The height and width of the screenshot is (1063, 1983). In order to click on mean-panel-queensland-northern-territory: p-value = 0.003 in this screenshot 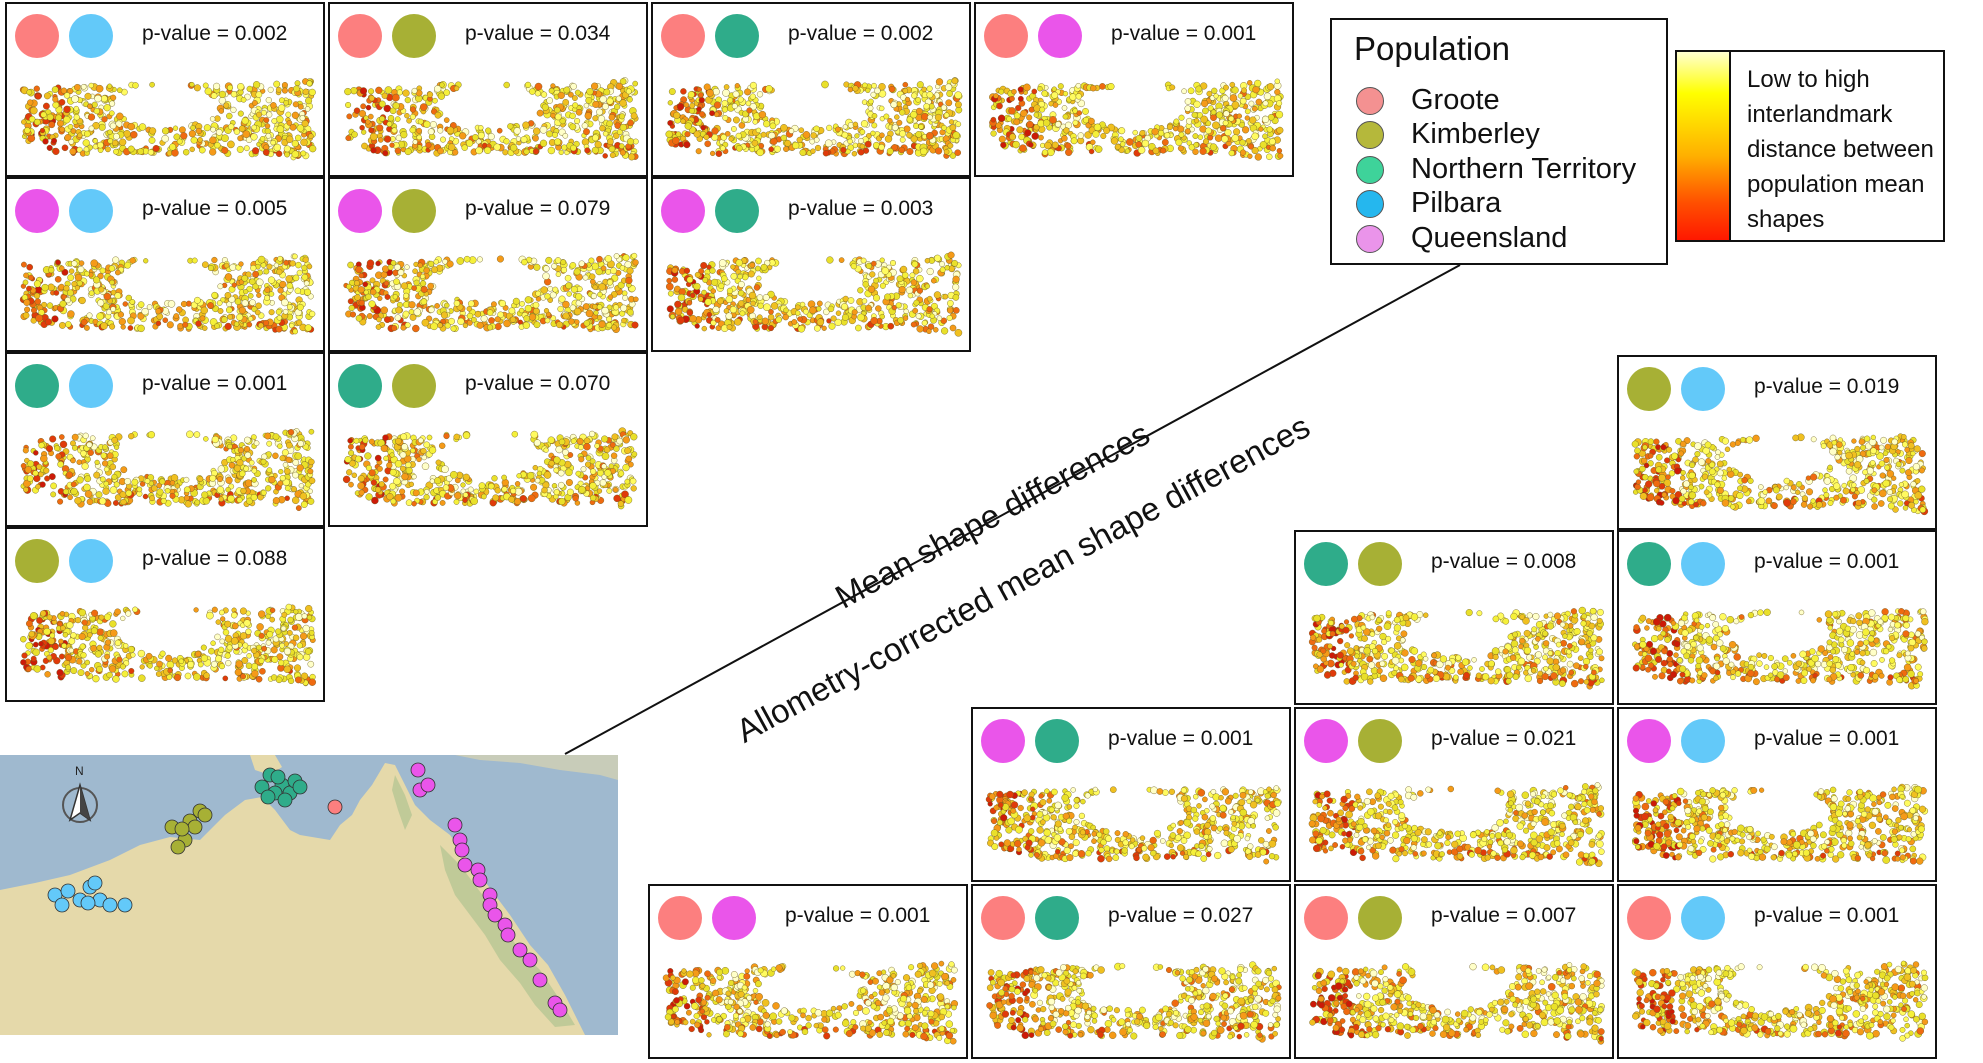, I will do `click(811, 264)`.